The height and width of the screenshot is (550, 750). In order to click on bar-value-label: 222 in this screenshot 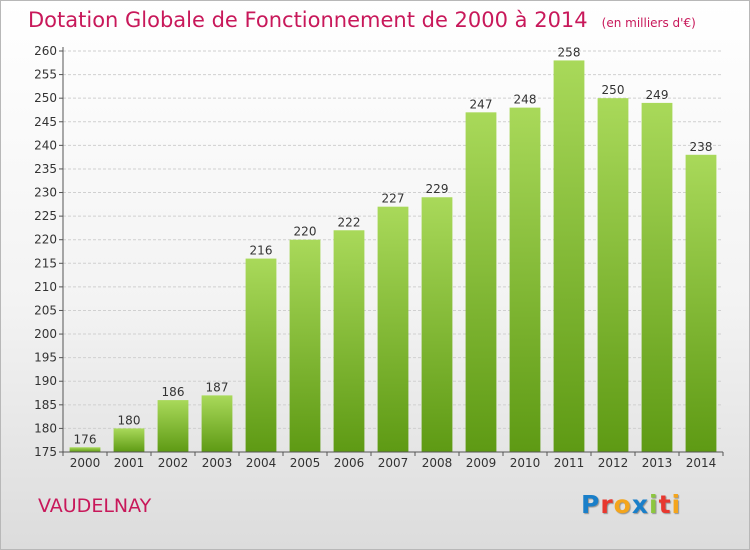, I will do `click(349, 222)`.